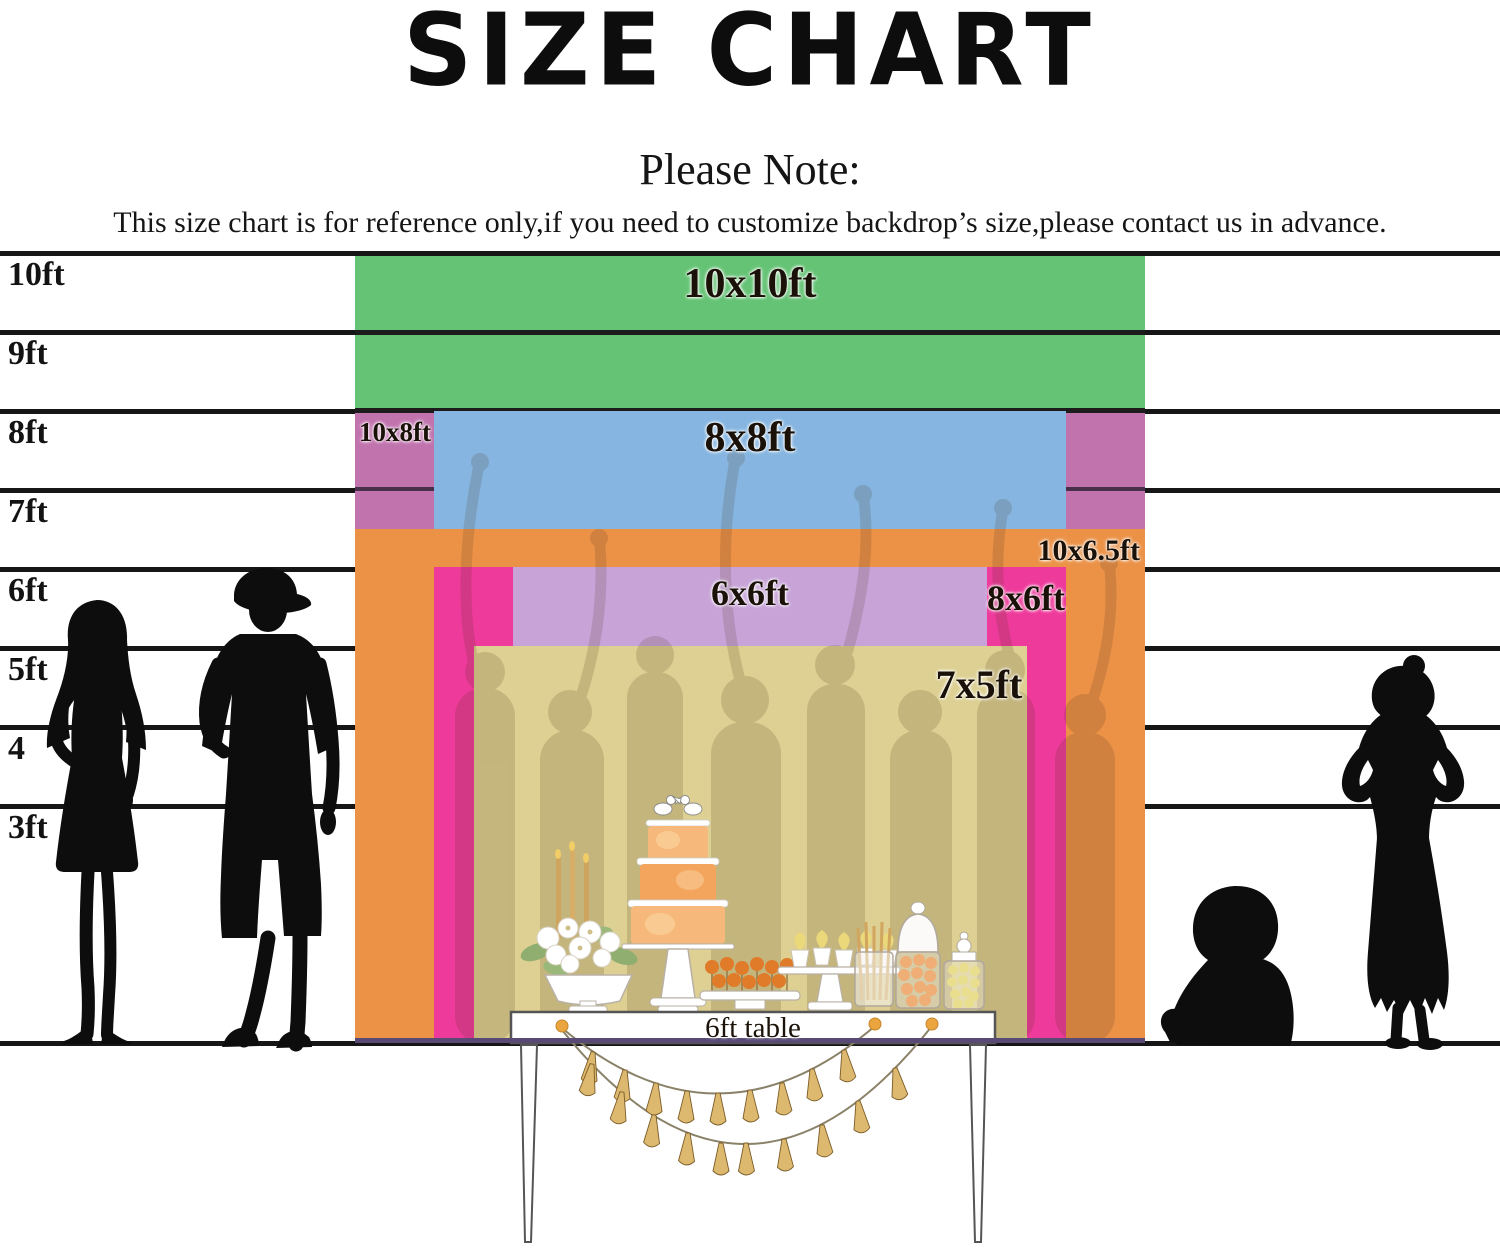  What do you see at coordinates (36, 274) in the screenshot?
I see `ft-label-10: 10ft` at bounding box center [36, 274].